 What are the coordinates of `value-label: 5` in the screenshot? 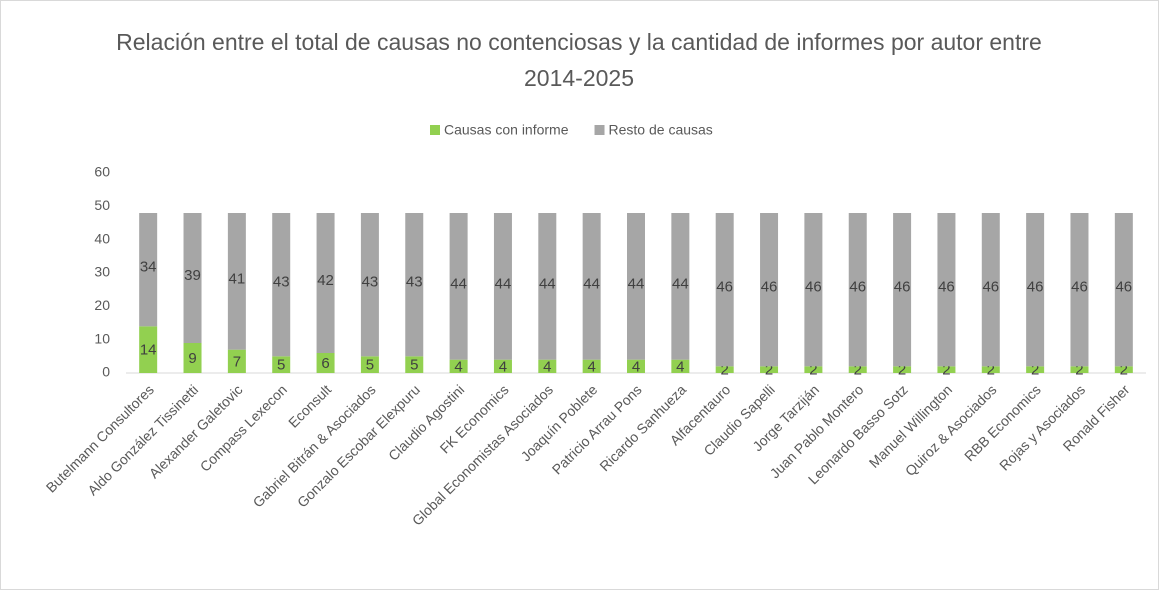 It's located at (414, 365).